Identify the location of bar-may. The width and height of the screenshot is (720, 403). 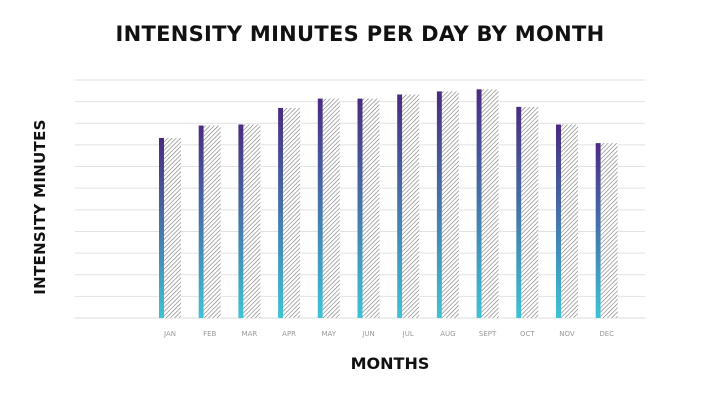
(328, 208).